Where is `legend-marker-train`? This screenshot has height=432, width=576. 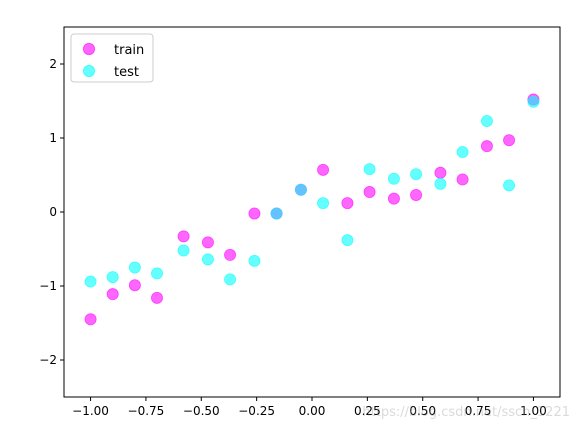
legend-marker-train is located at coordinates (89, 49).